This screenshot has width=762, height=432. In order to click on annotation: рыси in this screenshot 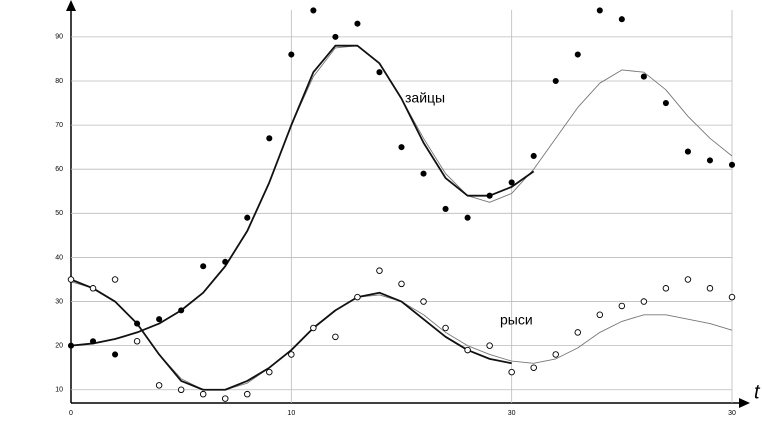, I will do `click(516, 320)`.